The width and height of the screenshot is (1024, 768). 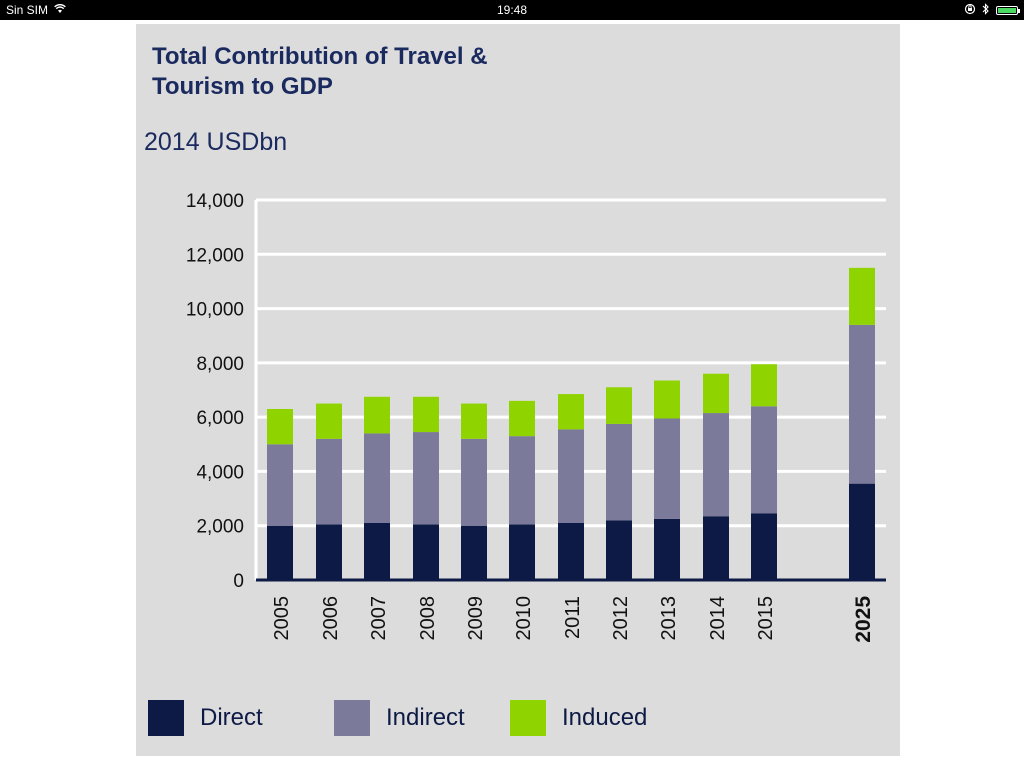 What do you see at coordinates (522, 552) in the screenshot?
I see `bar-2010-direct` at bounding box center [522, 552].